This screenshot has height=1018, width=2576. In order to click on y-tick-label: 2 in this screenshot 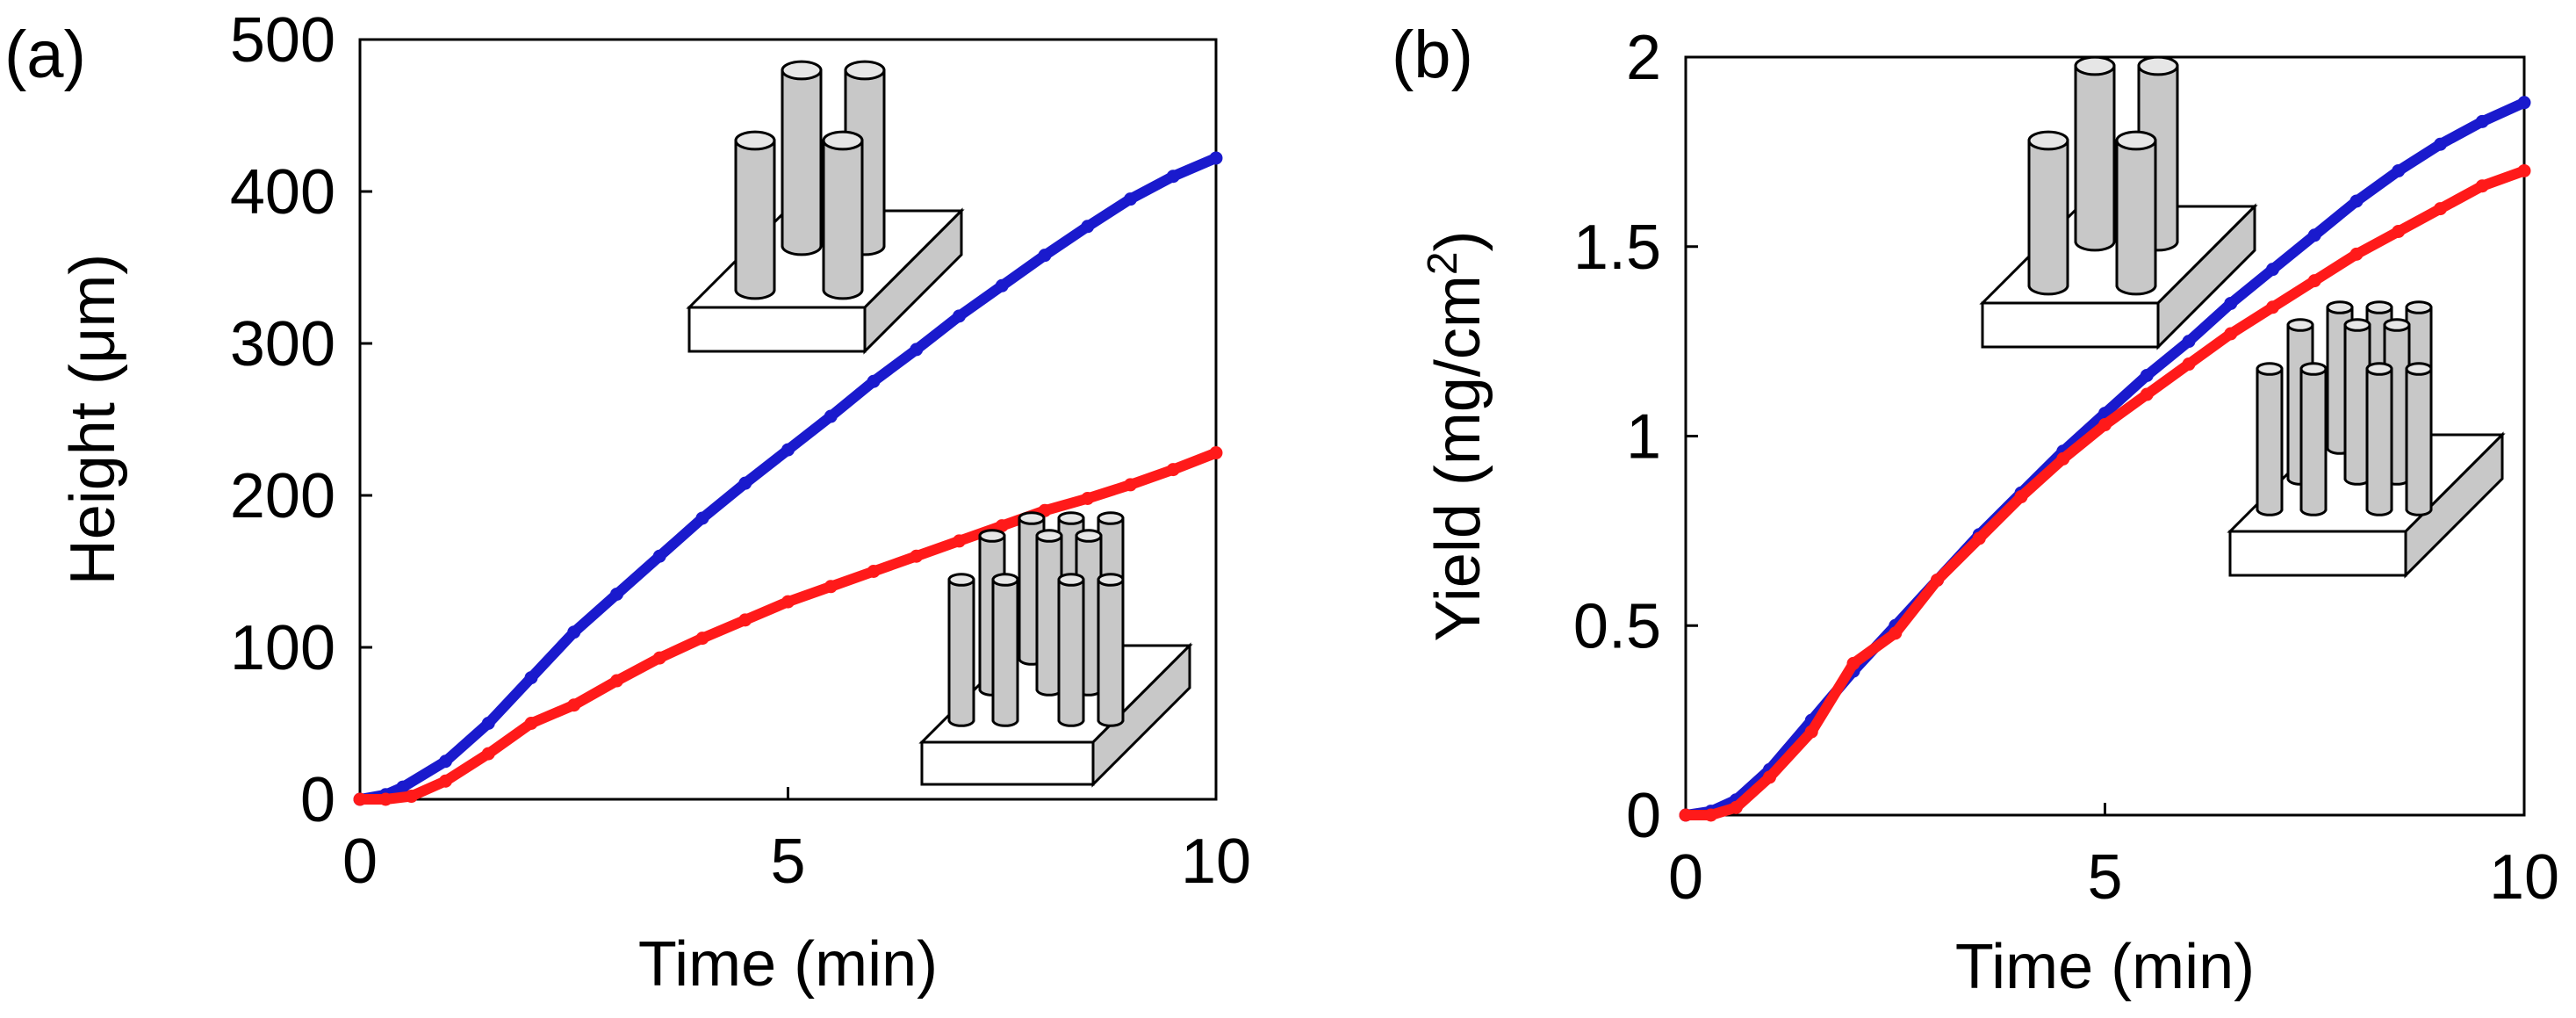, I will do `click(1643, 58)`.